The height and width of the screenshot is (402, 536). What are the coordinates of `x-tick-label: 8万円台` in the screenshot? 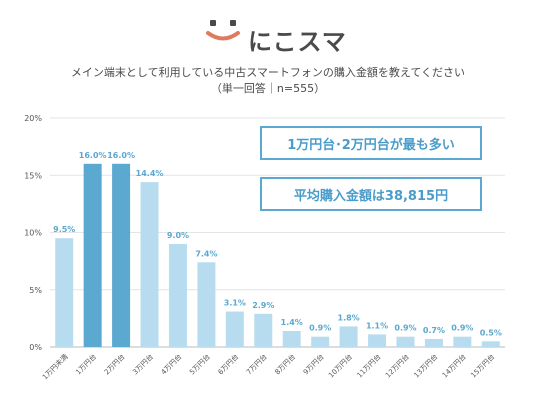 It's located at (285, 364).